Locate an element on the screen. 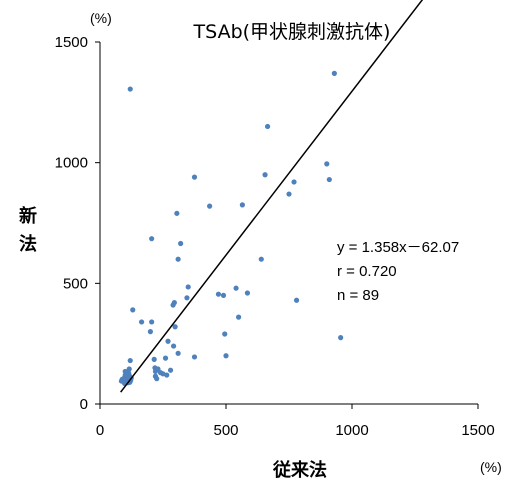  y-tick-label: 1000 is located at coordinates (71, 163).